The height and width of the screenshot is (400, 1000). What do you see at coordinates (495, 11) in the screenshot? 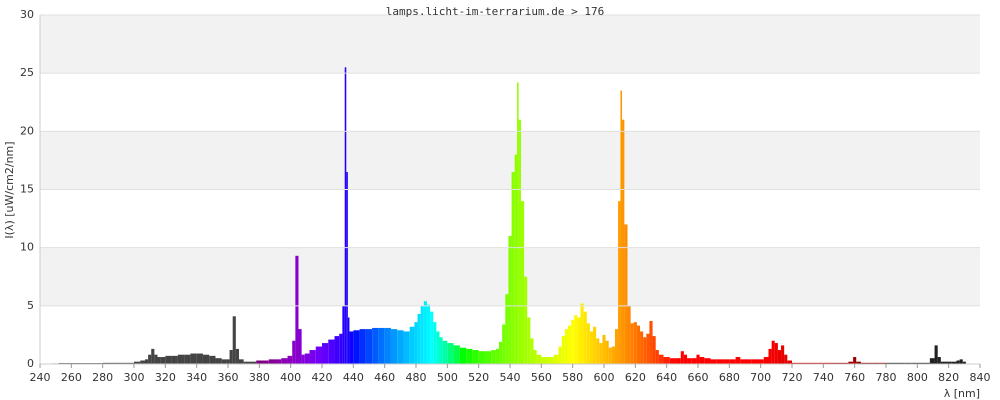
I see `chart-title: lamps.licht-im-terrarium.de > 176` at bounding box center [495, 11].